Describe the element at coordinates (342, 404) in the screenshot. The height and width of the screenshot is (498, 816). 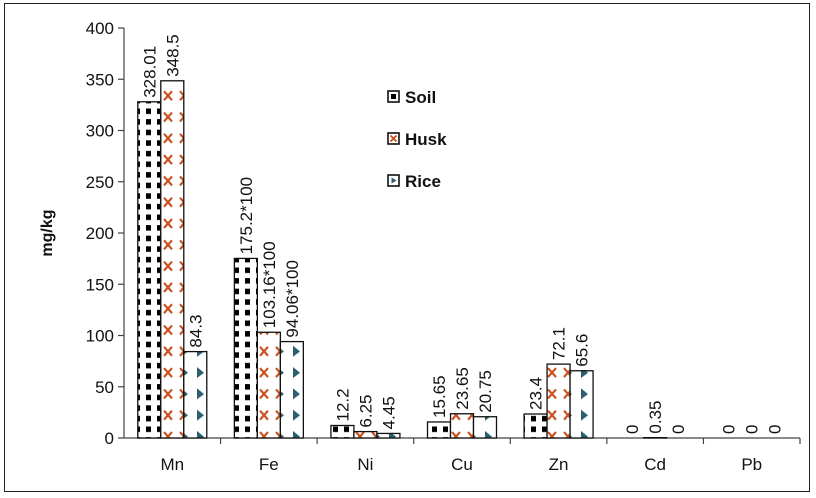
I see `data-label: 12.2` at that location.